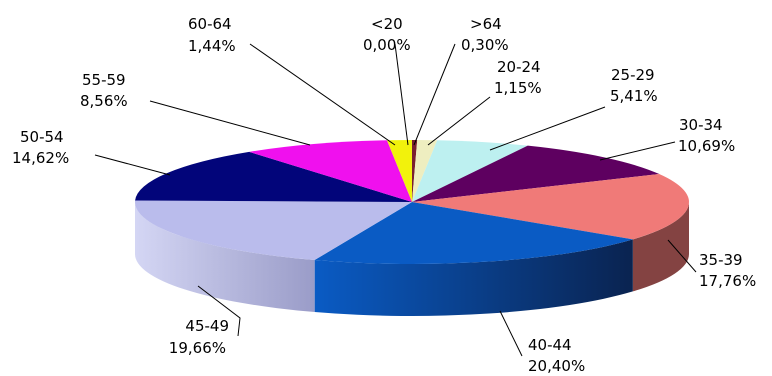 The width and height of the screenshot is (772, 376). What do you see at coordinates (387, 45) in the screenshot?
I see `value-label-under-20: 0,00%` at bounding box center [387, 45].